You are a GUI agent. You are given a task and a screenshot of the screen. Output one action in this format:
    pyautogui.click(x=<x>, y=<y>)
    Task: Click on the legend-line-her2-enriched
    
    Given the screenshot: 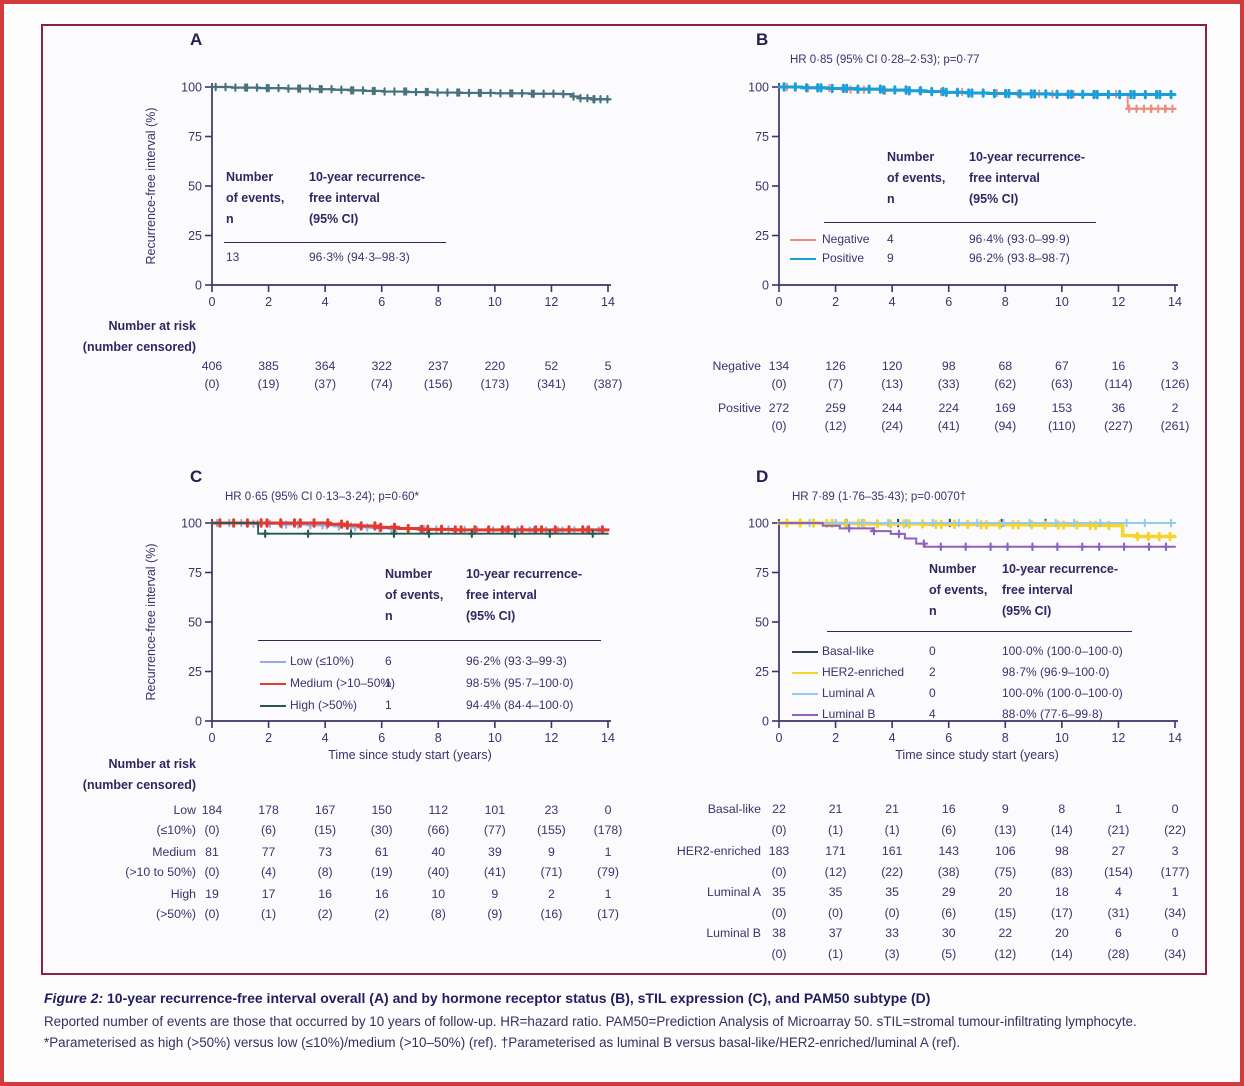 What is the action you would take?
    pyautogui.click(x=805, y=673)
    